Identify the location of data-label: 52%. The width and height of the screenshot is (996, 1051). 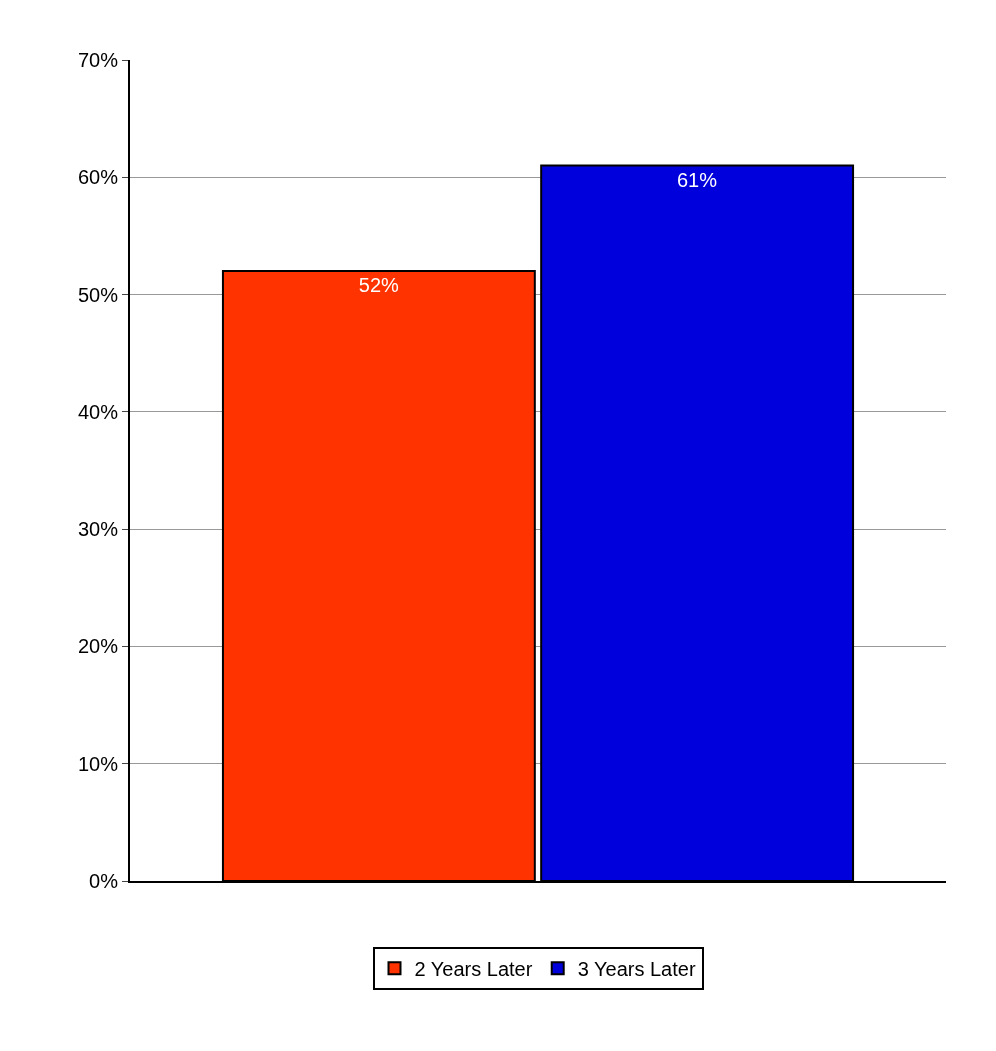
(378, 285).